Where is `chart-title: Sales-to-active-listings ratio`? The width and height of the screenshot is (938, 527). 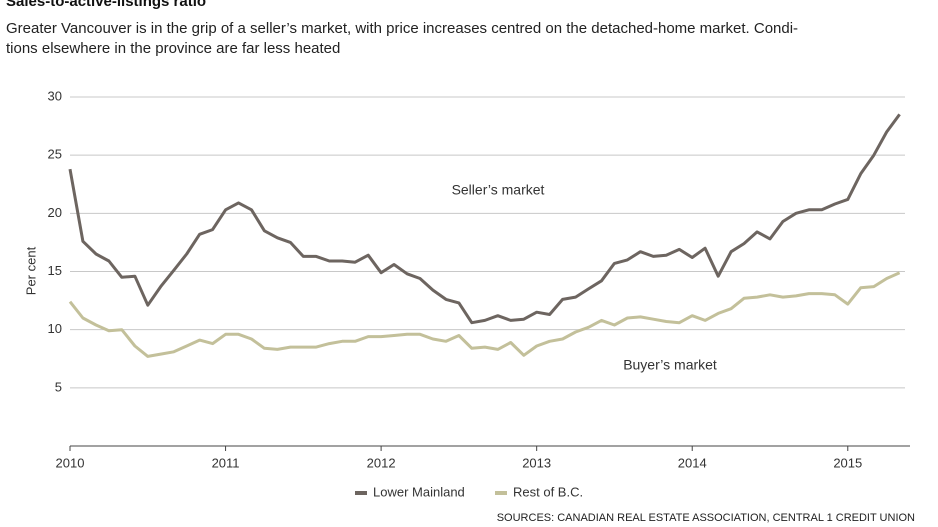
chart-title: Sales-to-active-listings ratio is located at coordinates (106, 5).